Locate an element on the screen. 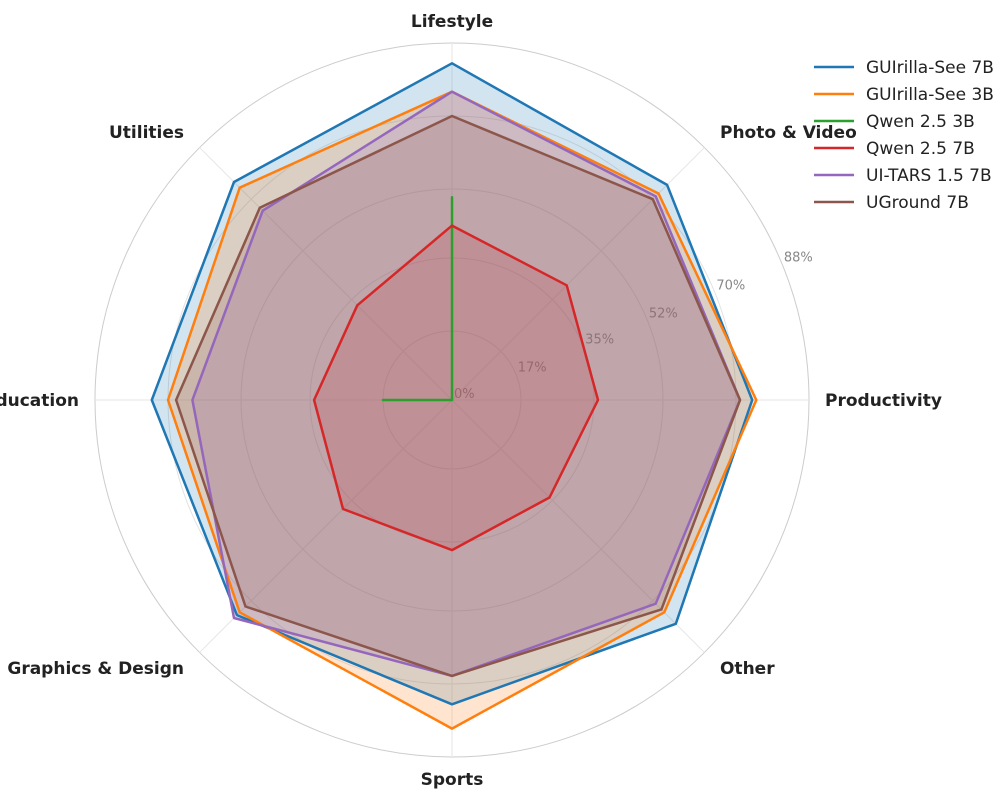 The image size is (1000, 800). series-area-qwen-2-5-7b is located at coordinates (456, 388).